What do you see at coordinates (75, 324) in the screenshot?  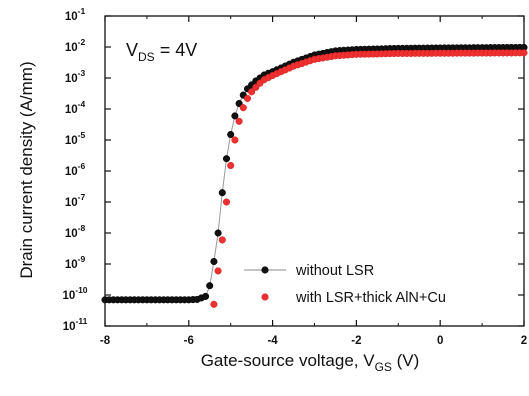 I see `y-tick-label: 10⁻¹¹` at bounding box center [75, 324].